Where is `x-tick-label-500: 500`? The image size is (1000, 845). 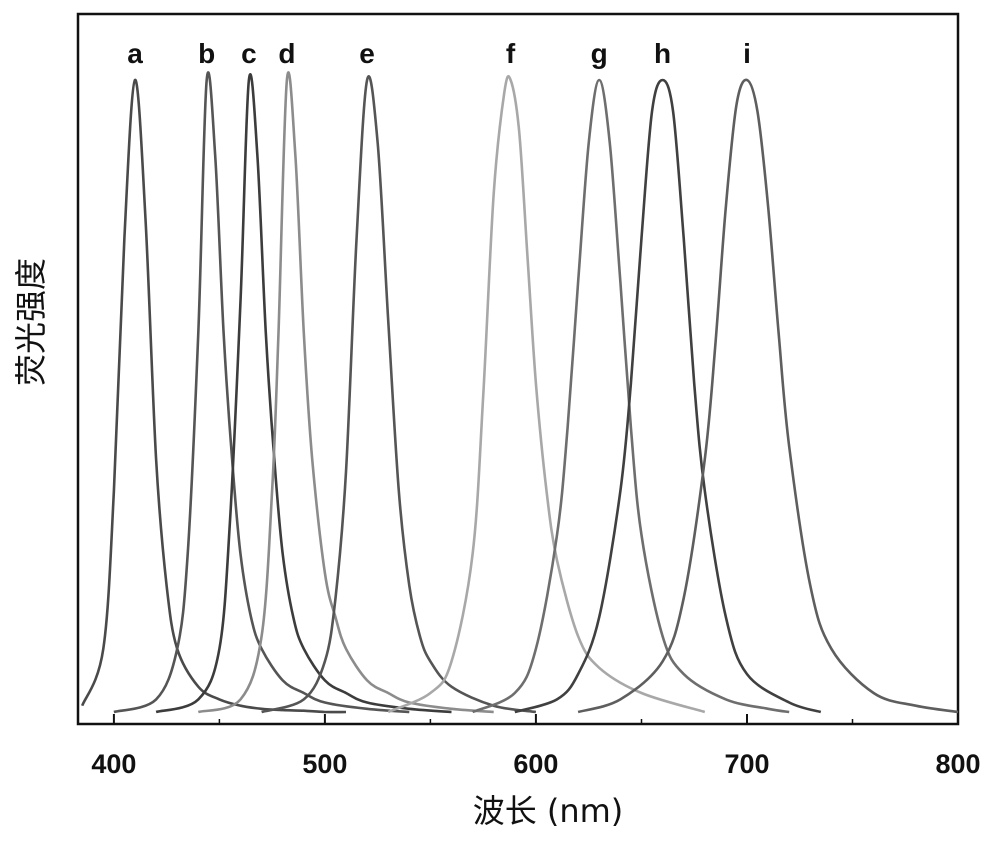 x-tick-label-500: 500 is located at coordinates (324, 764).